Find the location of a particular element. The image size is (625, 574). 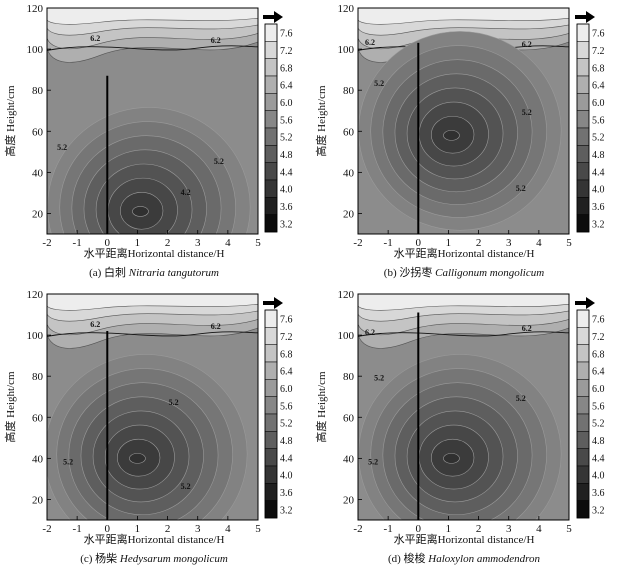

x-axis-label: 水平距离Horizontal distance/H is located at coordinates (154, 253).